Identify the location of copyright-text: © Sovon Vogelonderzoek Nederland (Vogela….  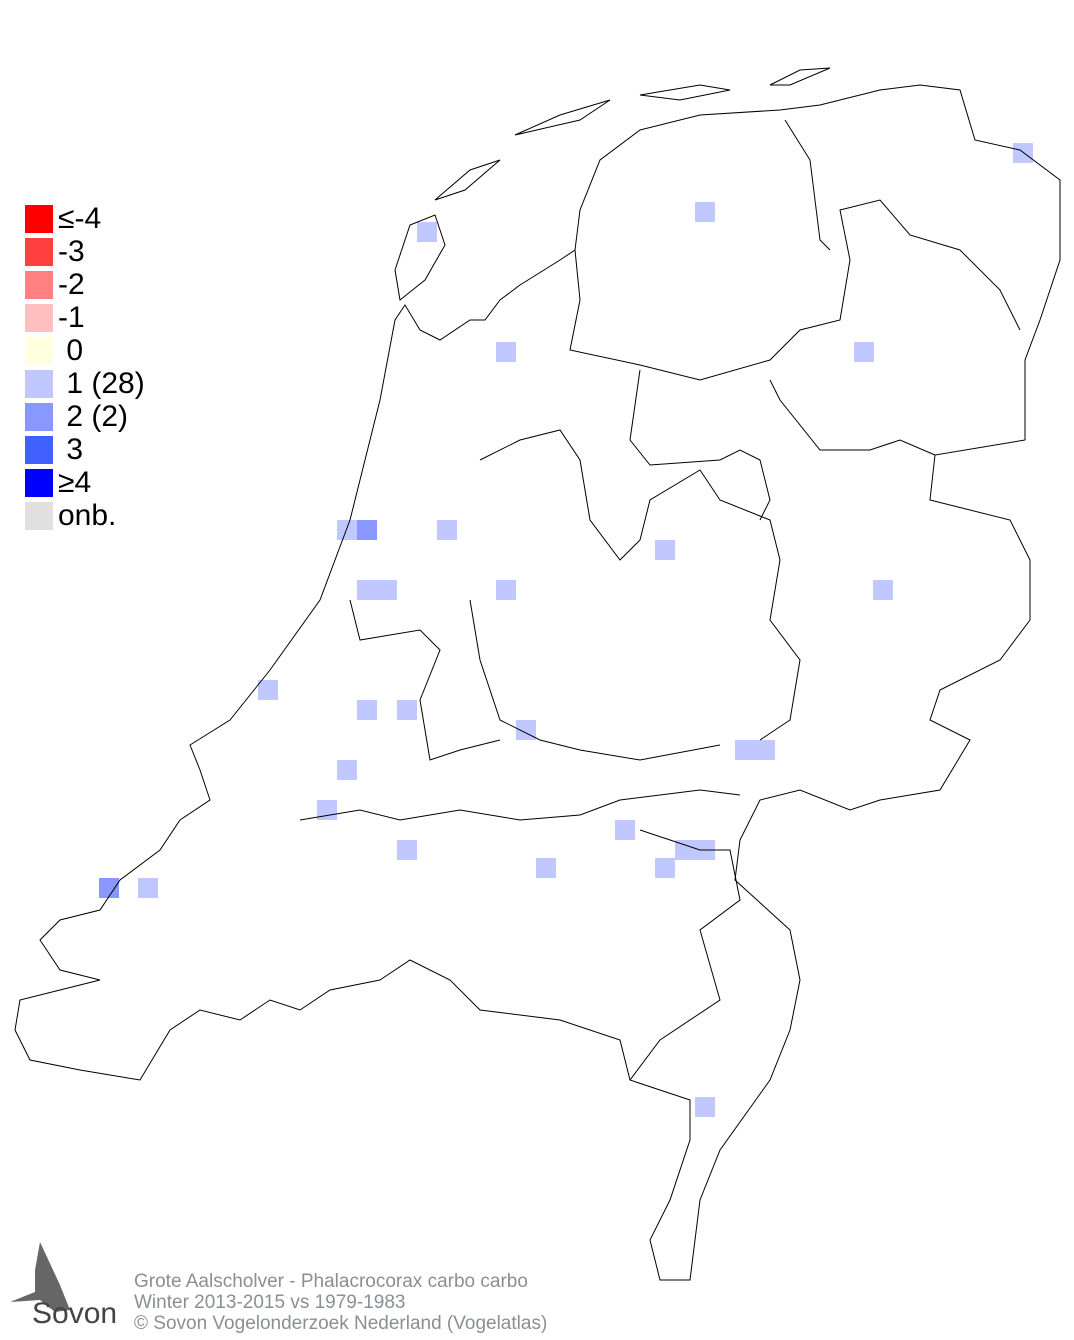
(341, 1323).